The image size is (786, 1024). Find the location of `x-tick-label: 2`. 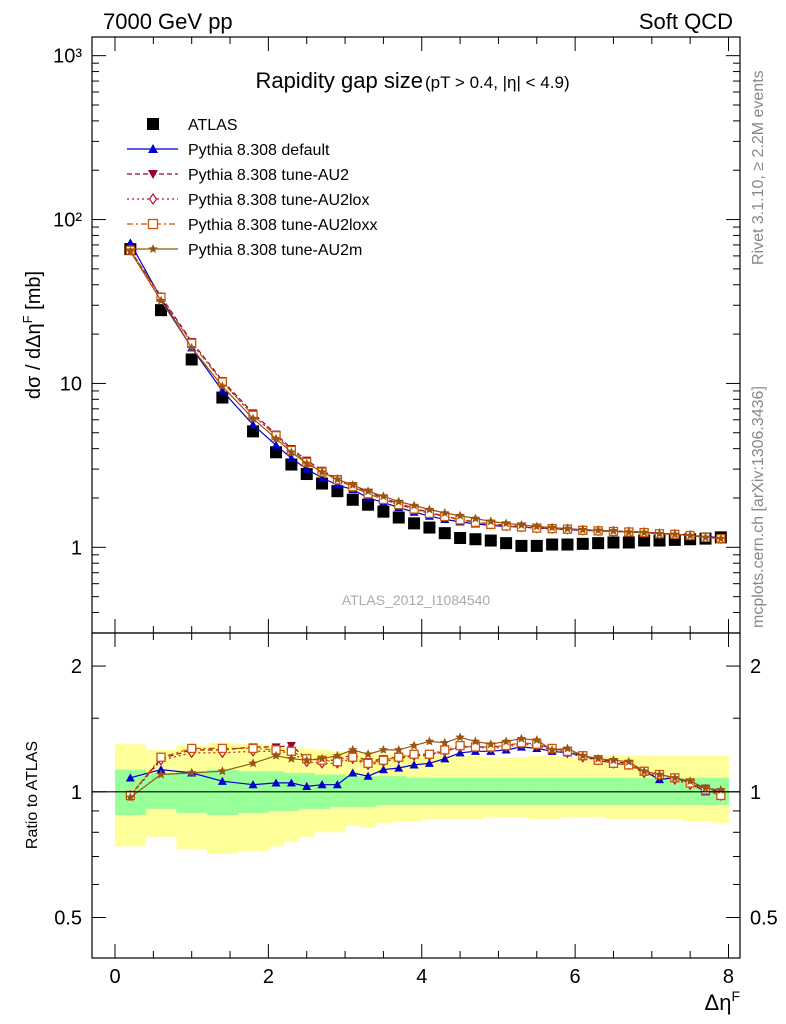

x-tick-label: 2 is located at coordinates (268, 977).